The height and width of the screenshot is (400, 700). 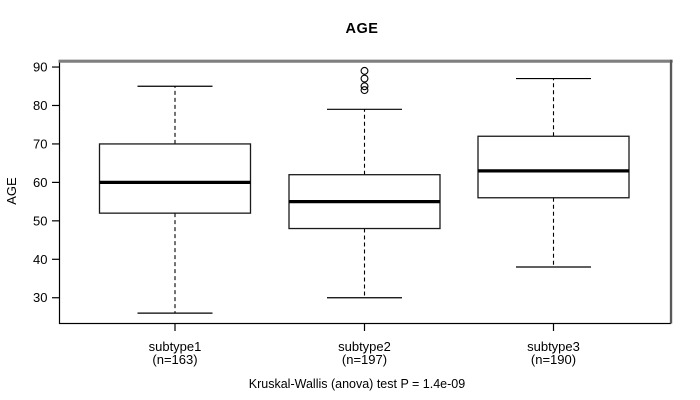 What do you see at coordinates (40, 259) in the screenshot?
I see `y-tick-label-40: 40` at bounding box center [40, 259].